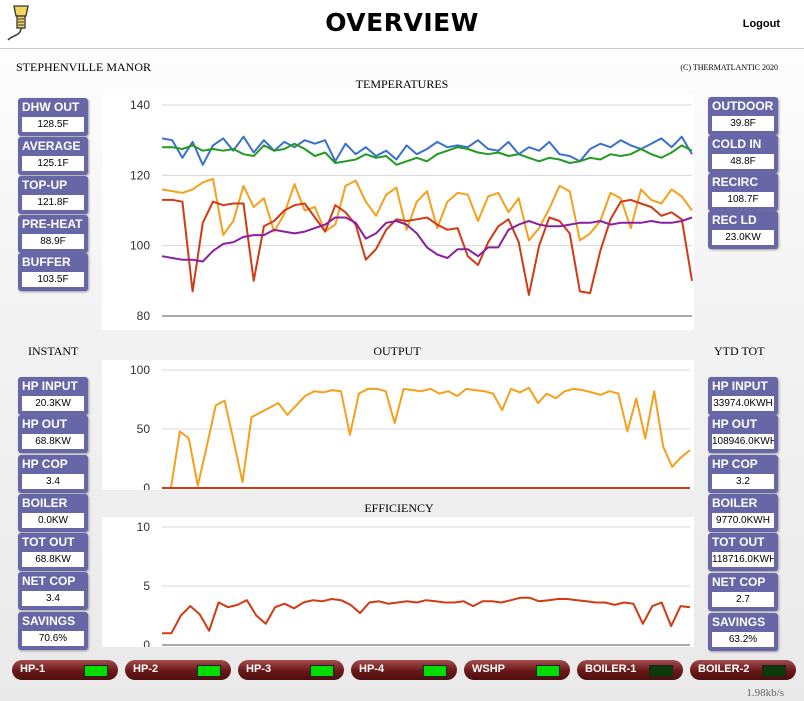 The image size is (804, 701). What do you see at coordinates (53, 591) in the screenshot?
I see `tile-instant-net-cop: NET COP 3.4` at bounding box center [53, 591].